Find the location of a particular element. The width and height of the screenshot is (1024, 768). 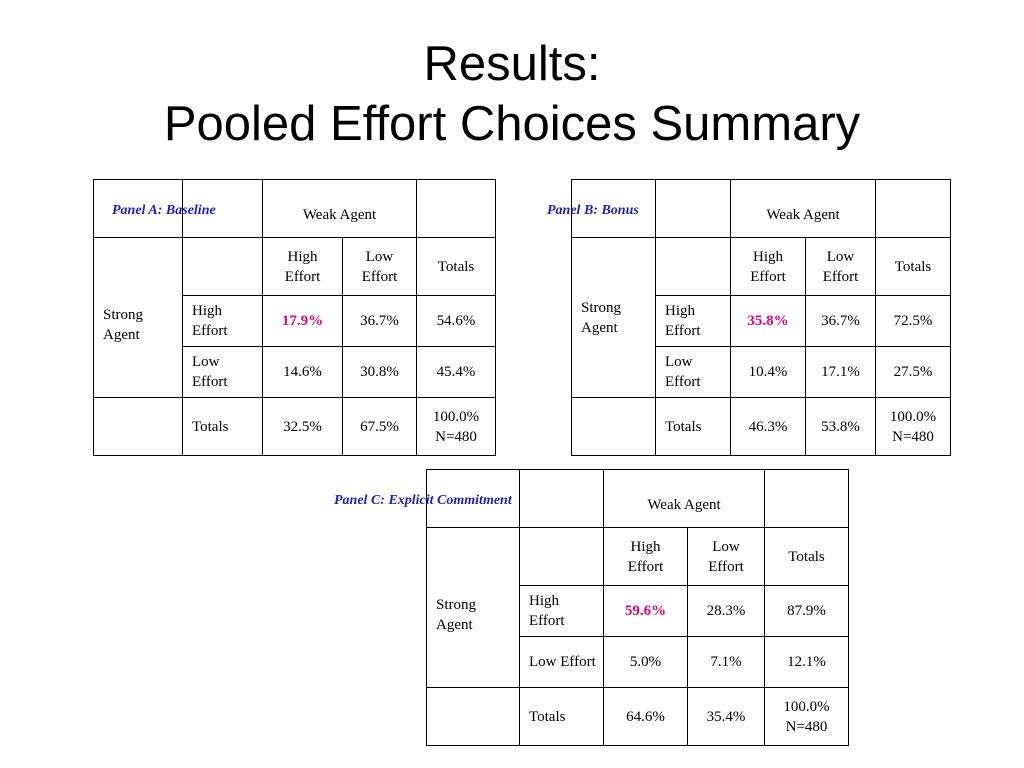

panel-c-totals-label: Totals is located at coordinates (561, 716).